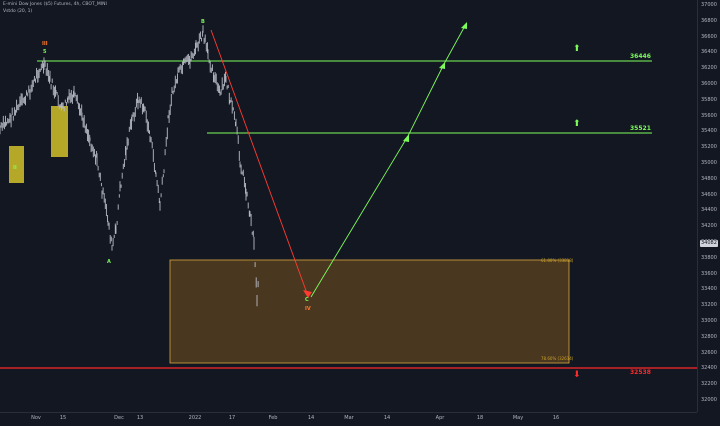 The height and width of the screenshot is (426, 720). Describe the element at coordinates (577, 375) in the screenshot. I see `down-arrow-icon: ⬇` at that location.